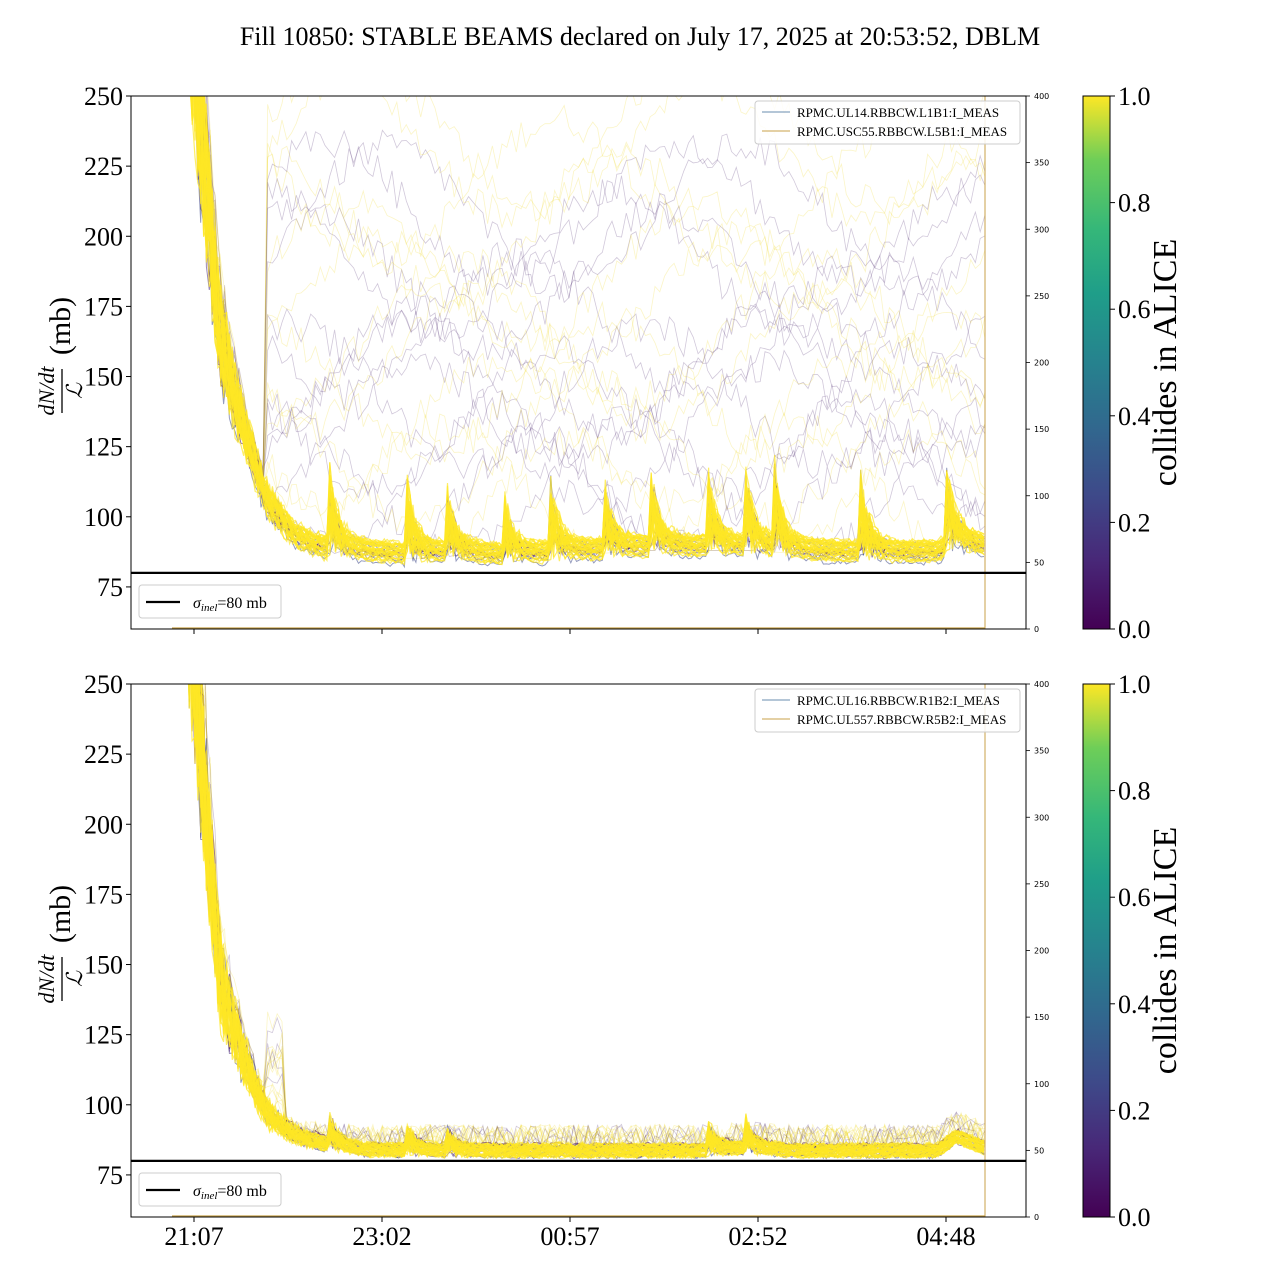 This screenshot has height=1280, width=1280. I want to click on legend-label-1: RPMC.UL14.RBBCW.L1B1:I_MEAS, so click(898, 112).